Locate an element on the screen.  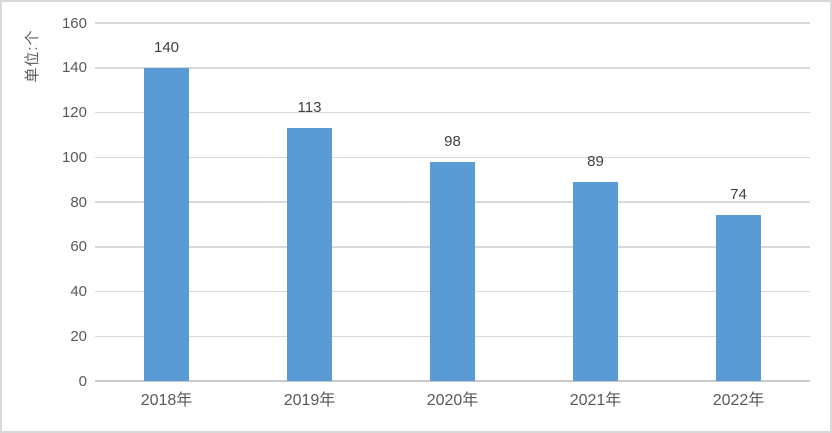
y-tick-label: 20 is located at coordinates (78, 336).